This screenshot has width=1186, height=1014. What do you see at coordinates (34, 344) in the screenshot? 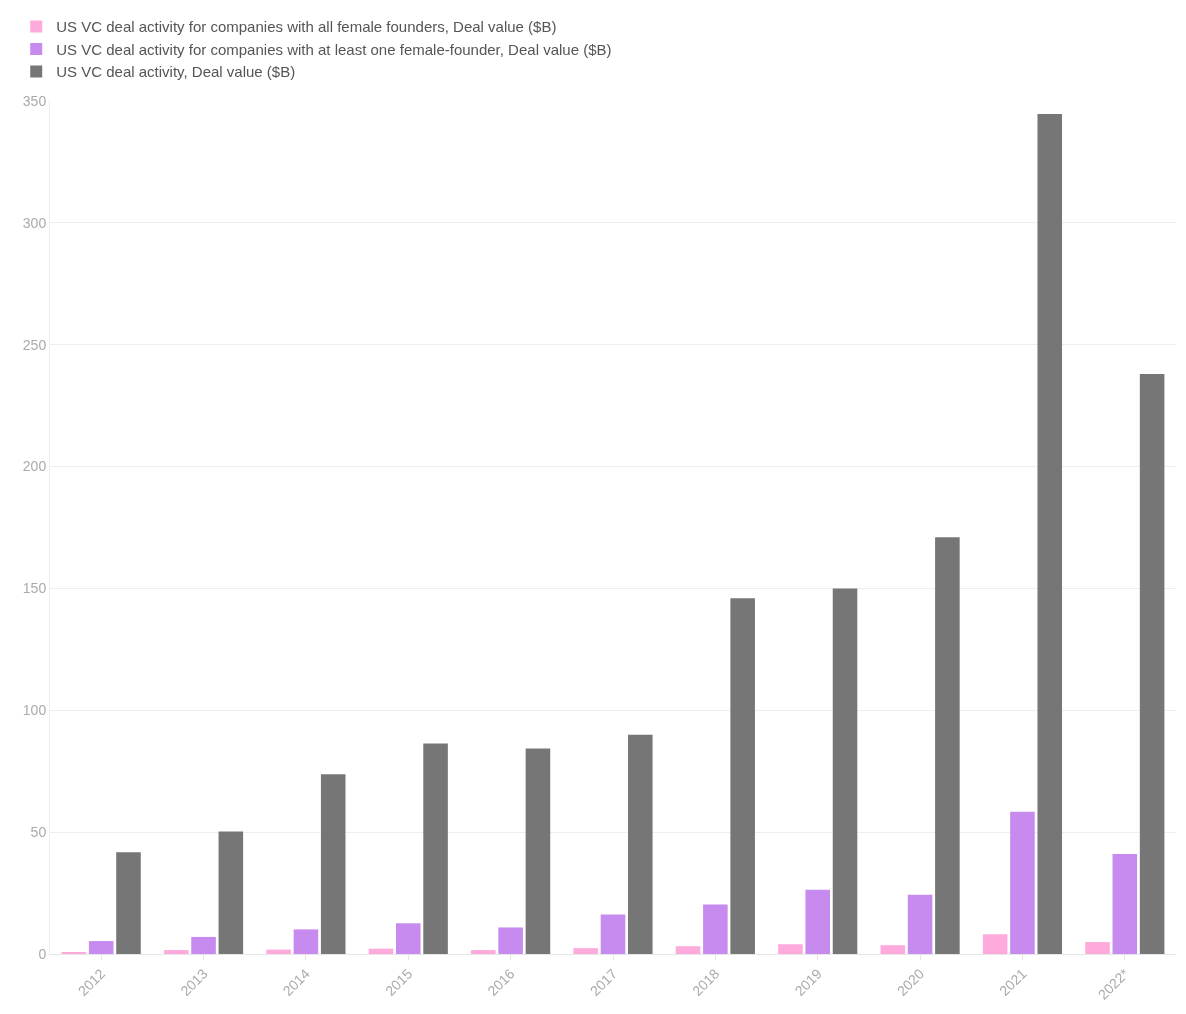
I see `y-tick-label: 250` at bounding box center [34, 344].